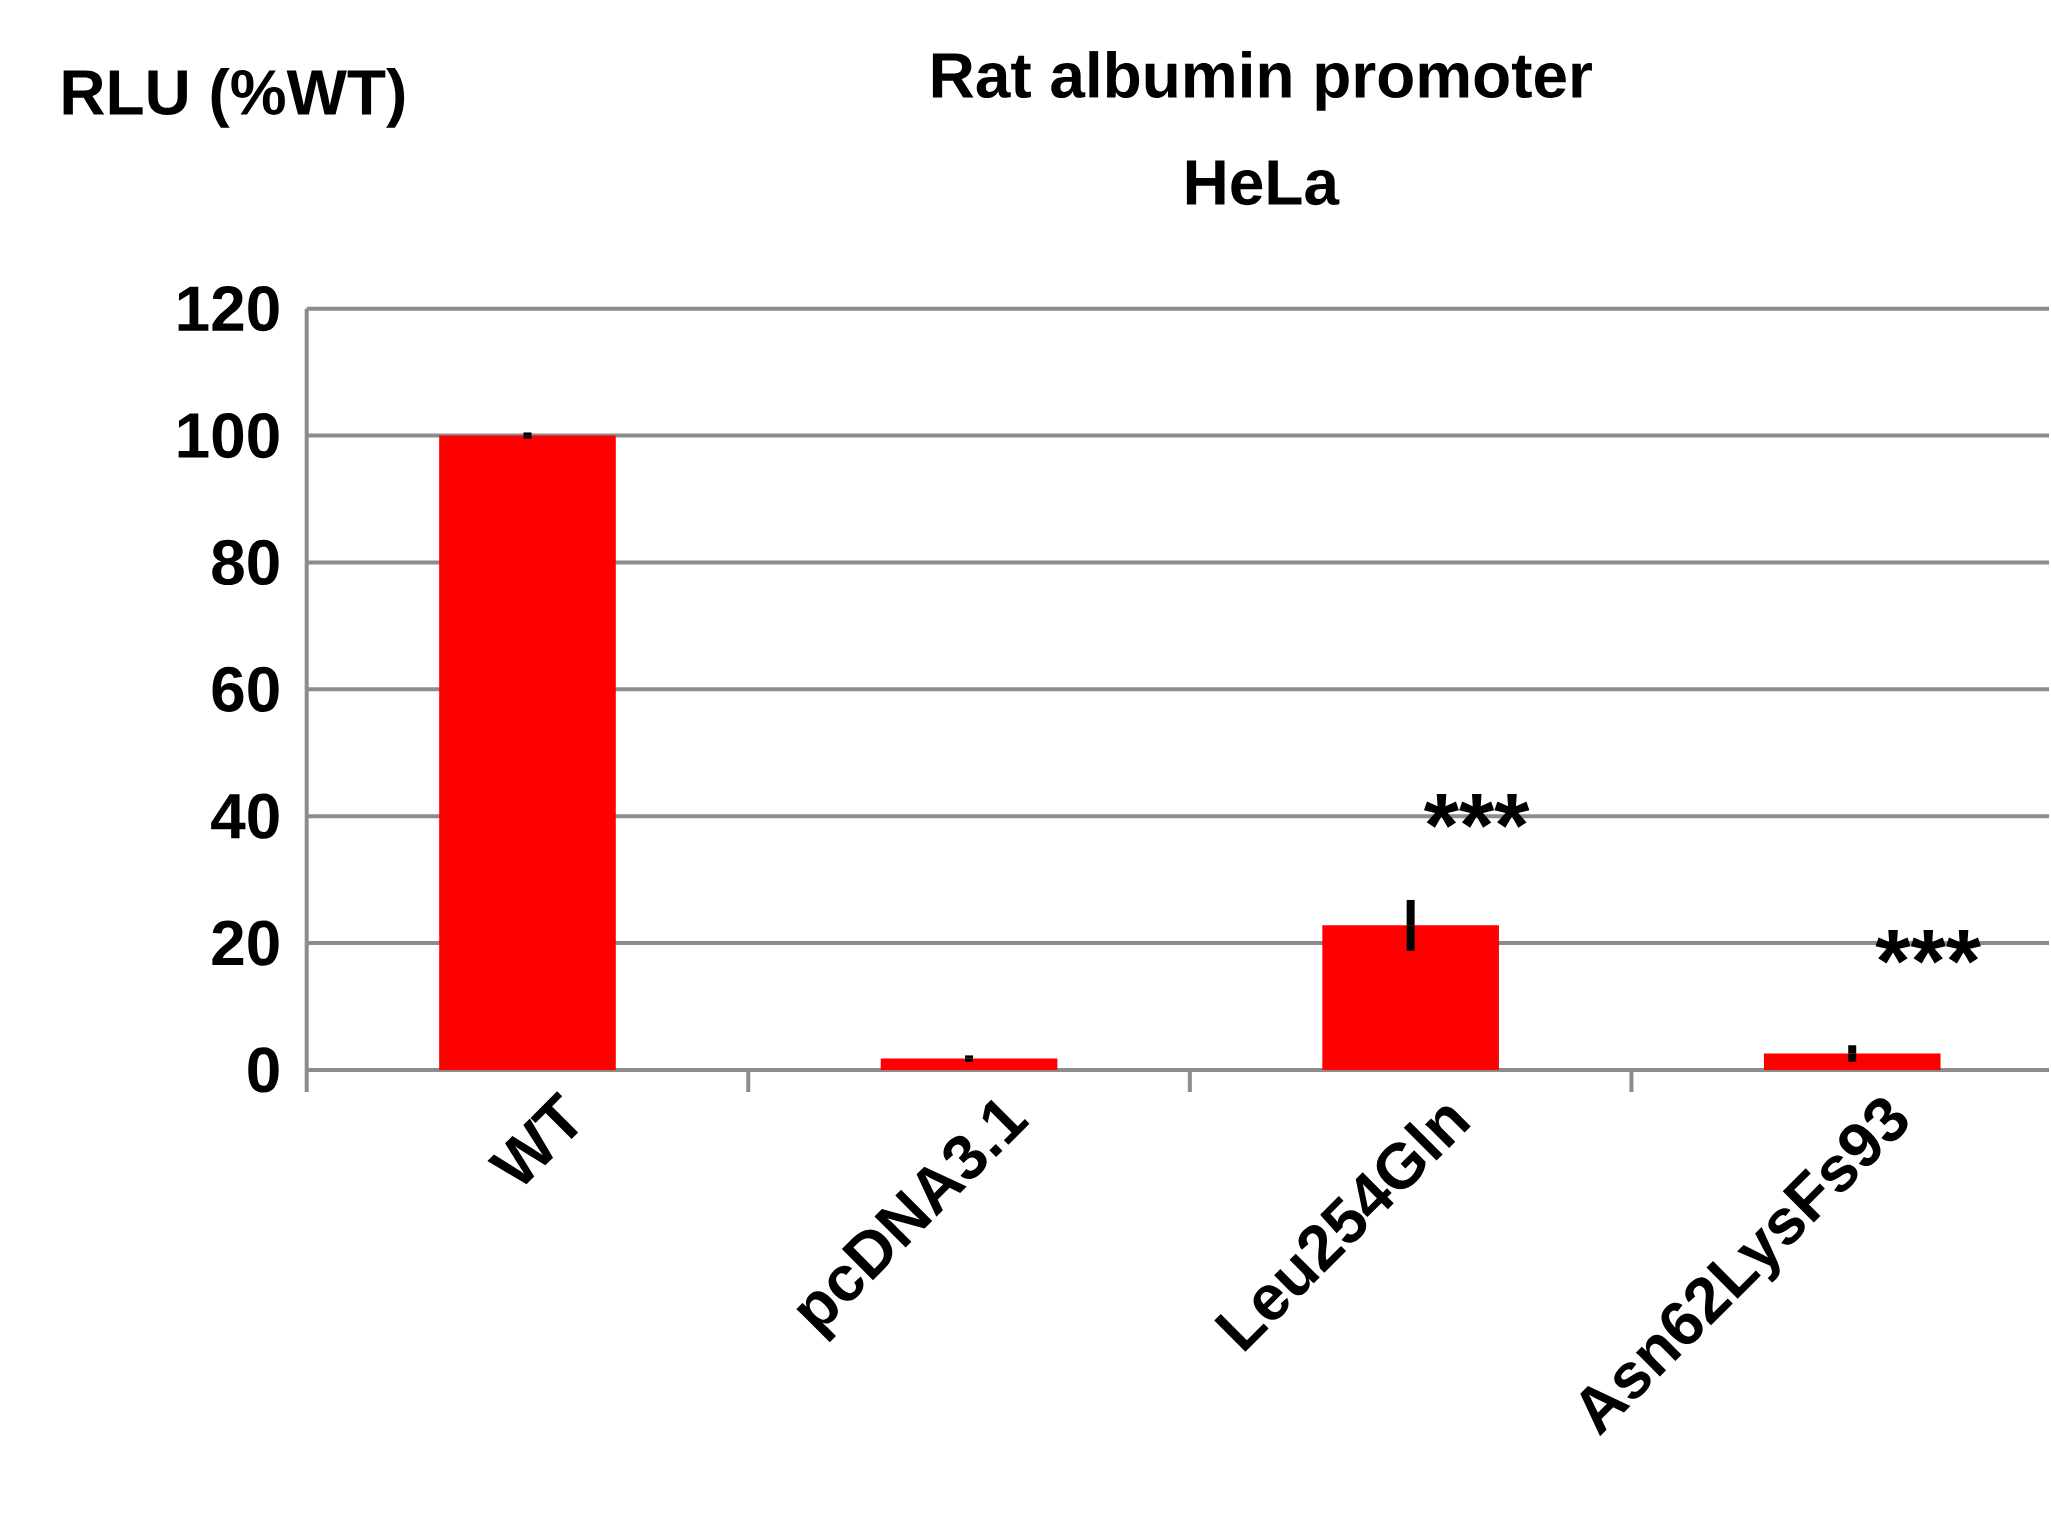  I want to click on chart-subtitle: HeLa, so click(1263, 183).